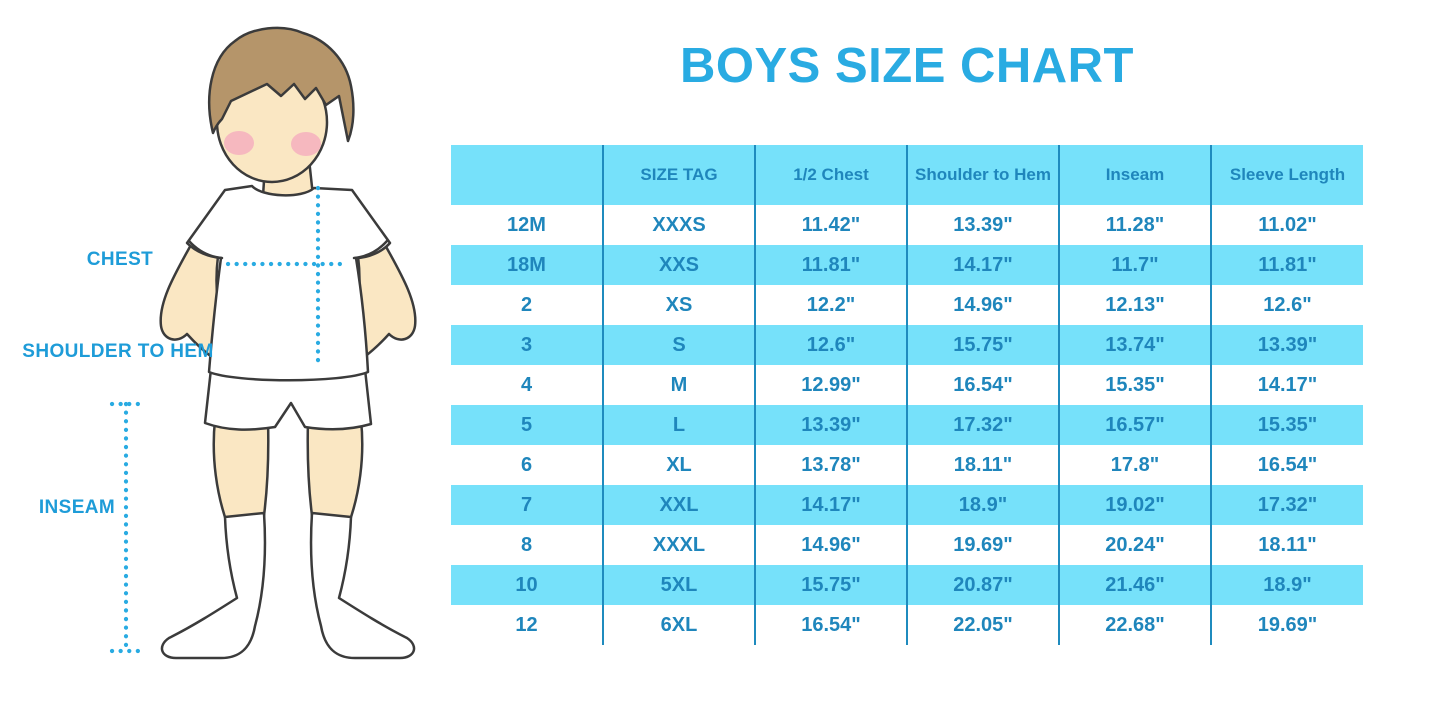  I want to click on table-row: 7 XXL 14.17" 18.9" 19.02" 17.32", so click(907, 505).